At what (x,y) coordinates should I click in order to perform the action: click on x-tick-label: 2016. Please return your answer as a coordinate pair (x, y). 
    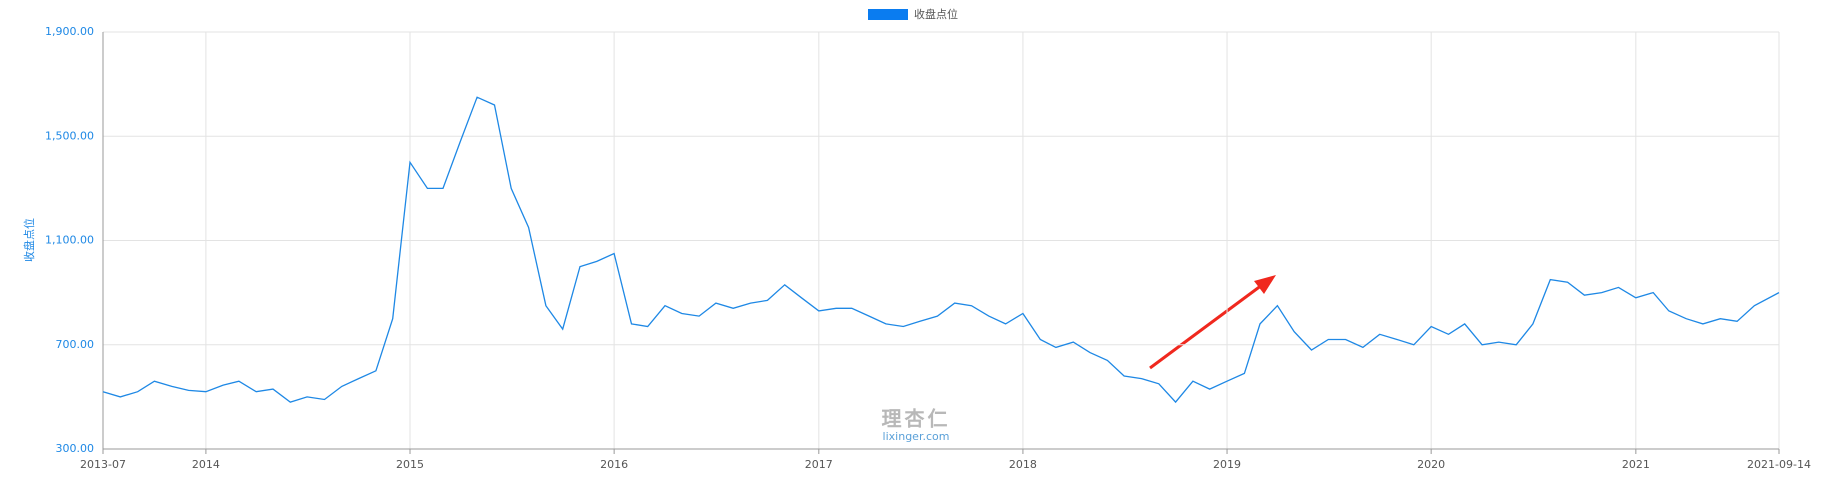
    Looking at the image, I should click on (614, 464).